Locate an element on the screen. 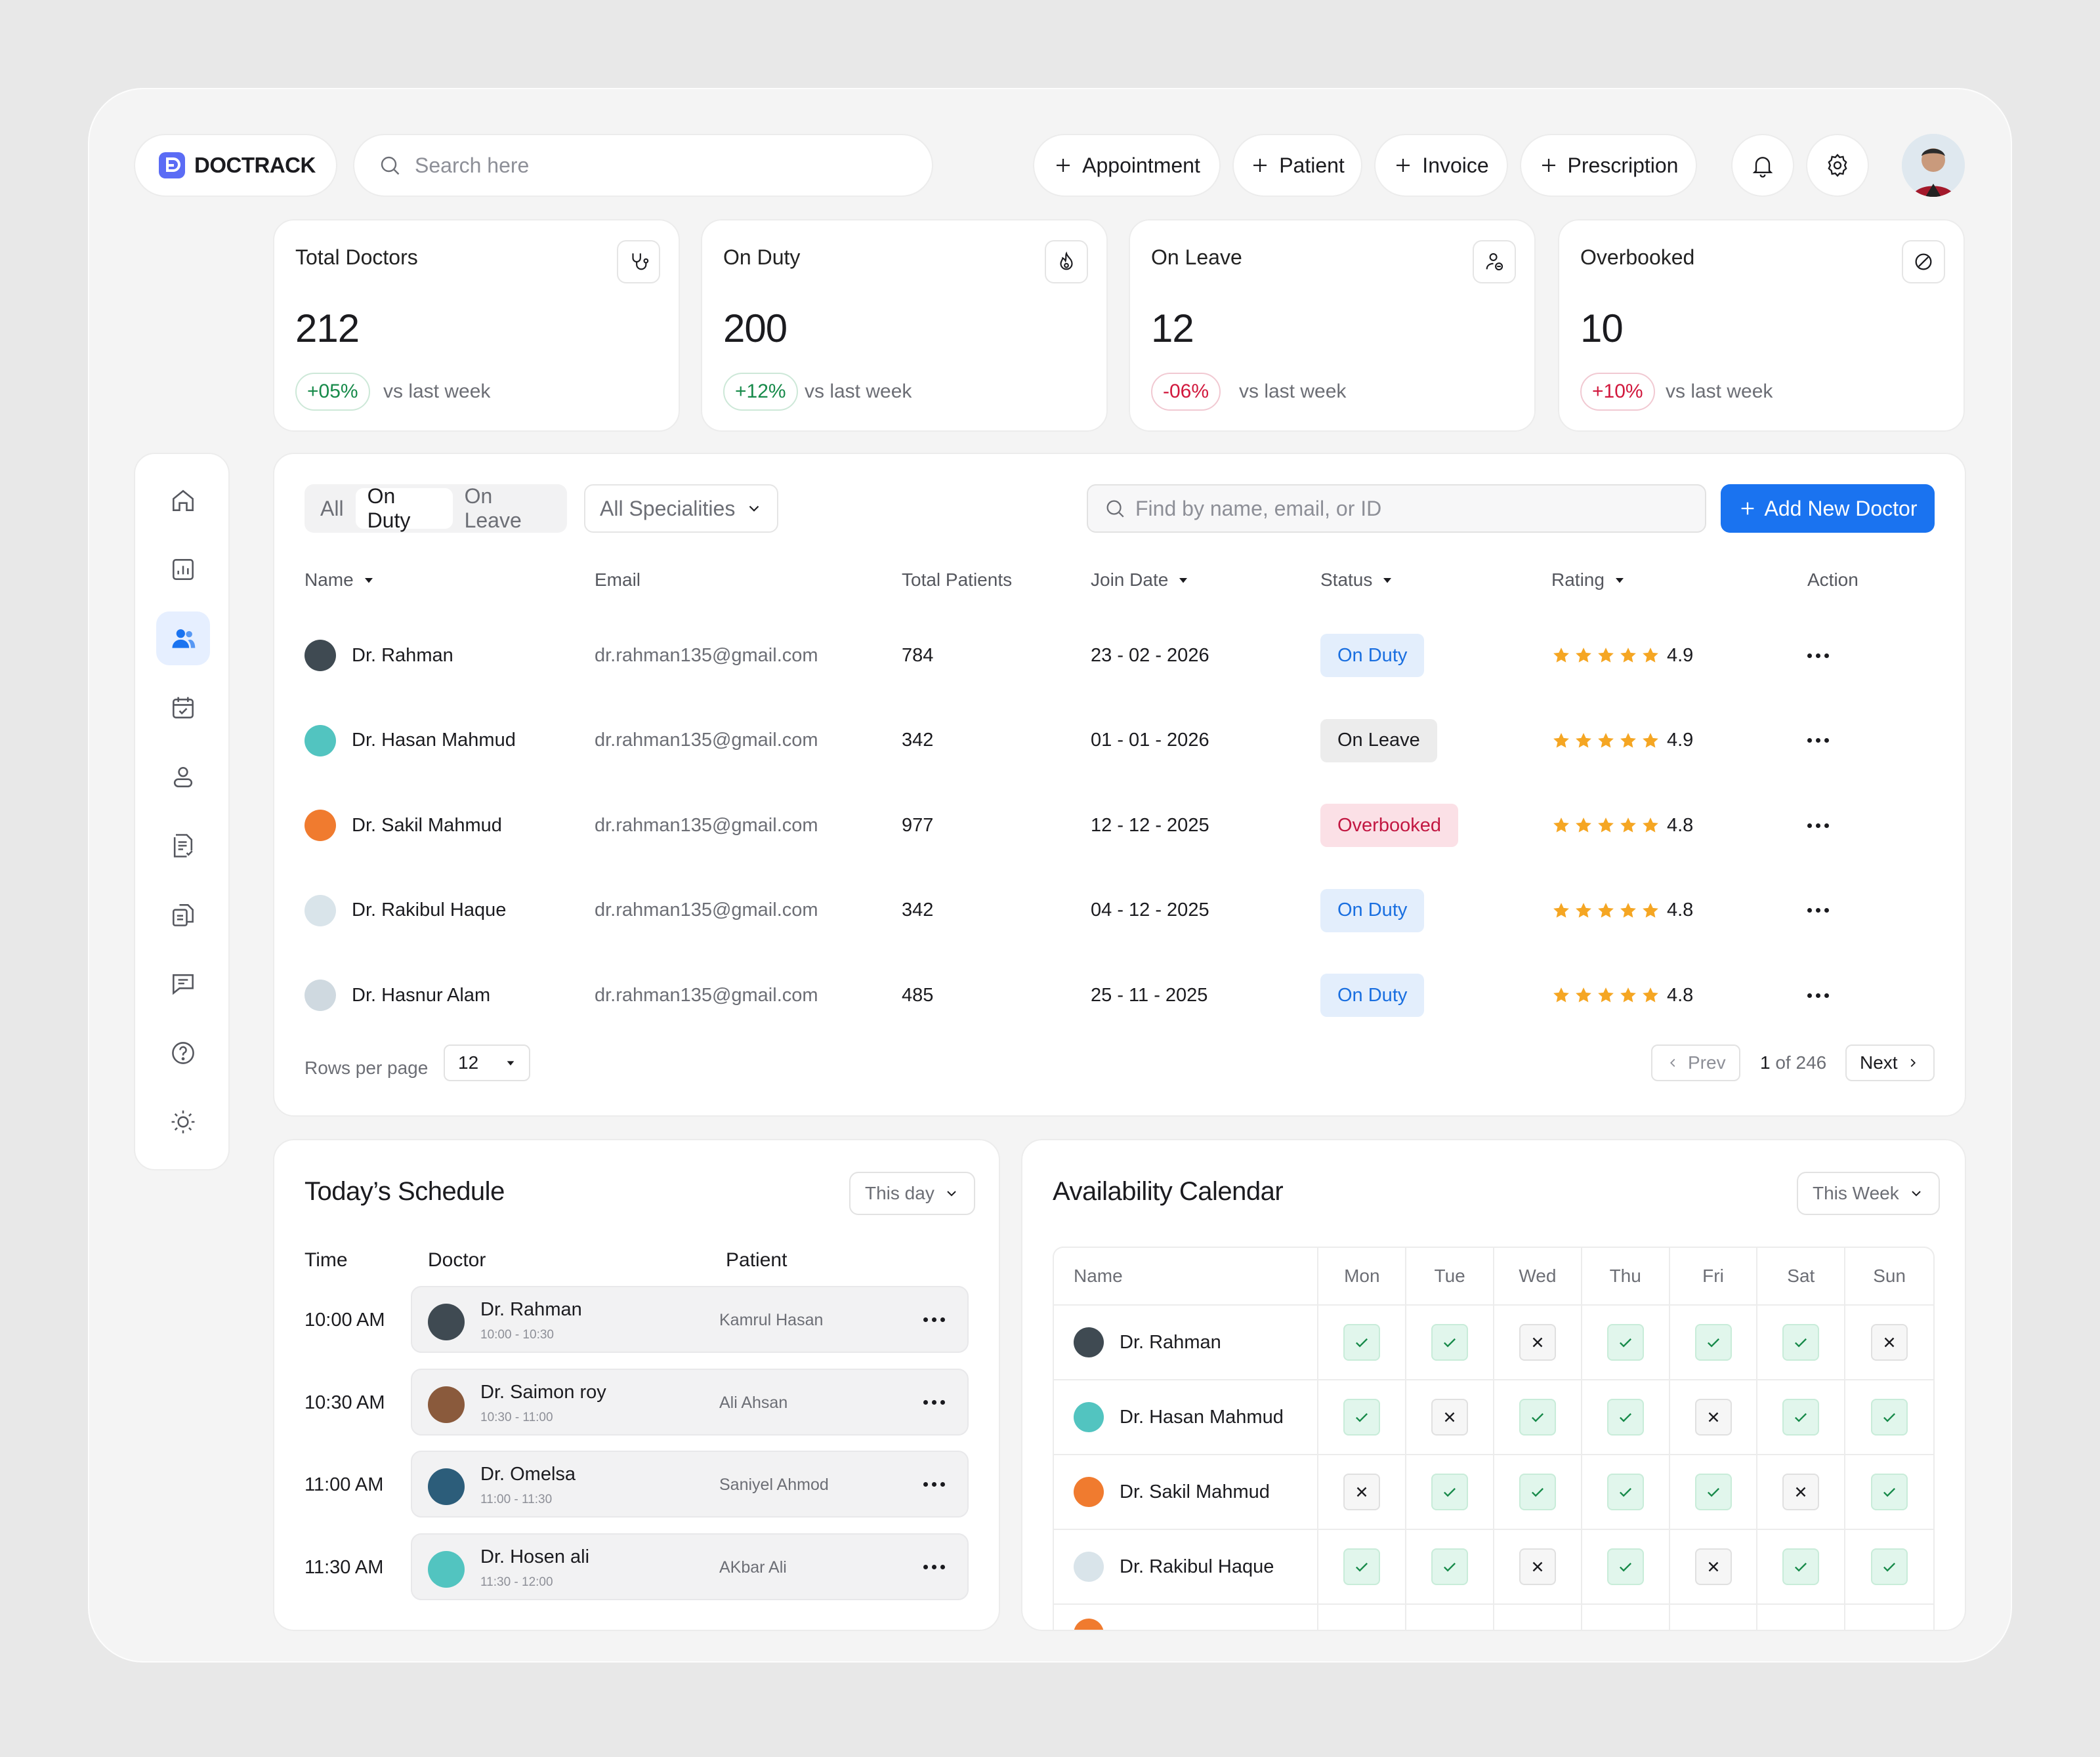 Image resolution: width=2100 pixels, height=1757 pixels. sidebar-item-help is located at coordinates (183, 1053).